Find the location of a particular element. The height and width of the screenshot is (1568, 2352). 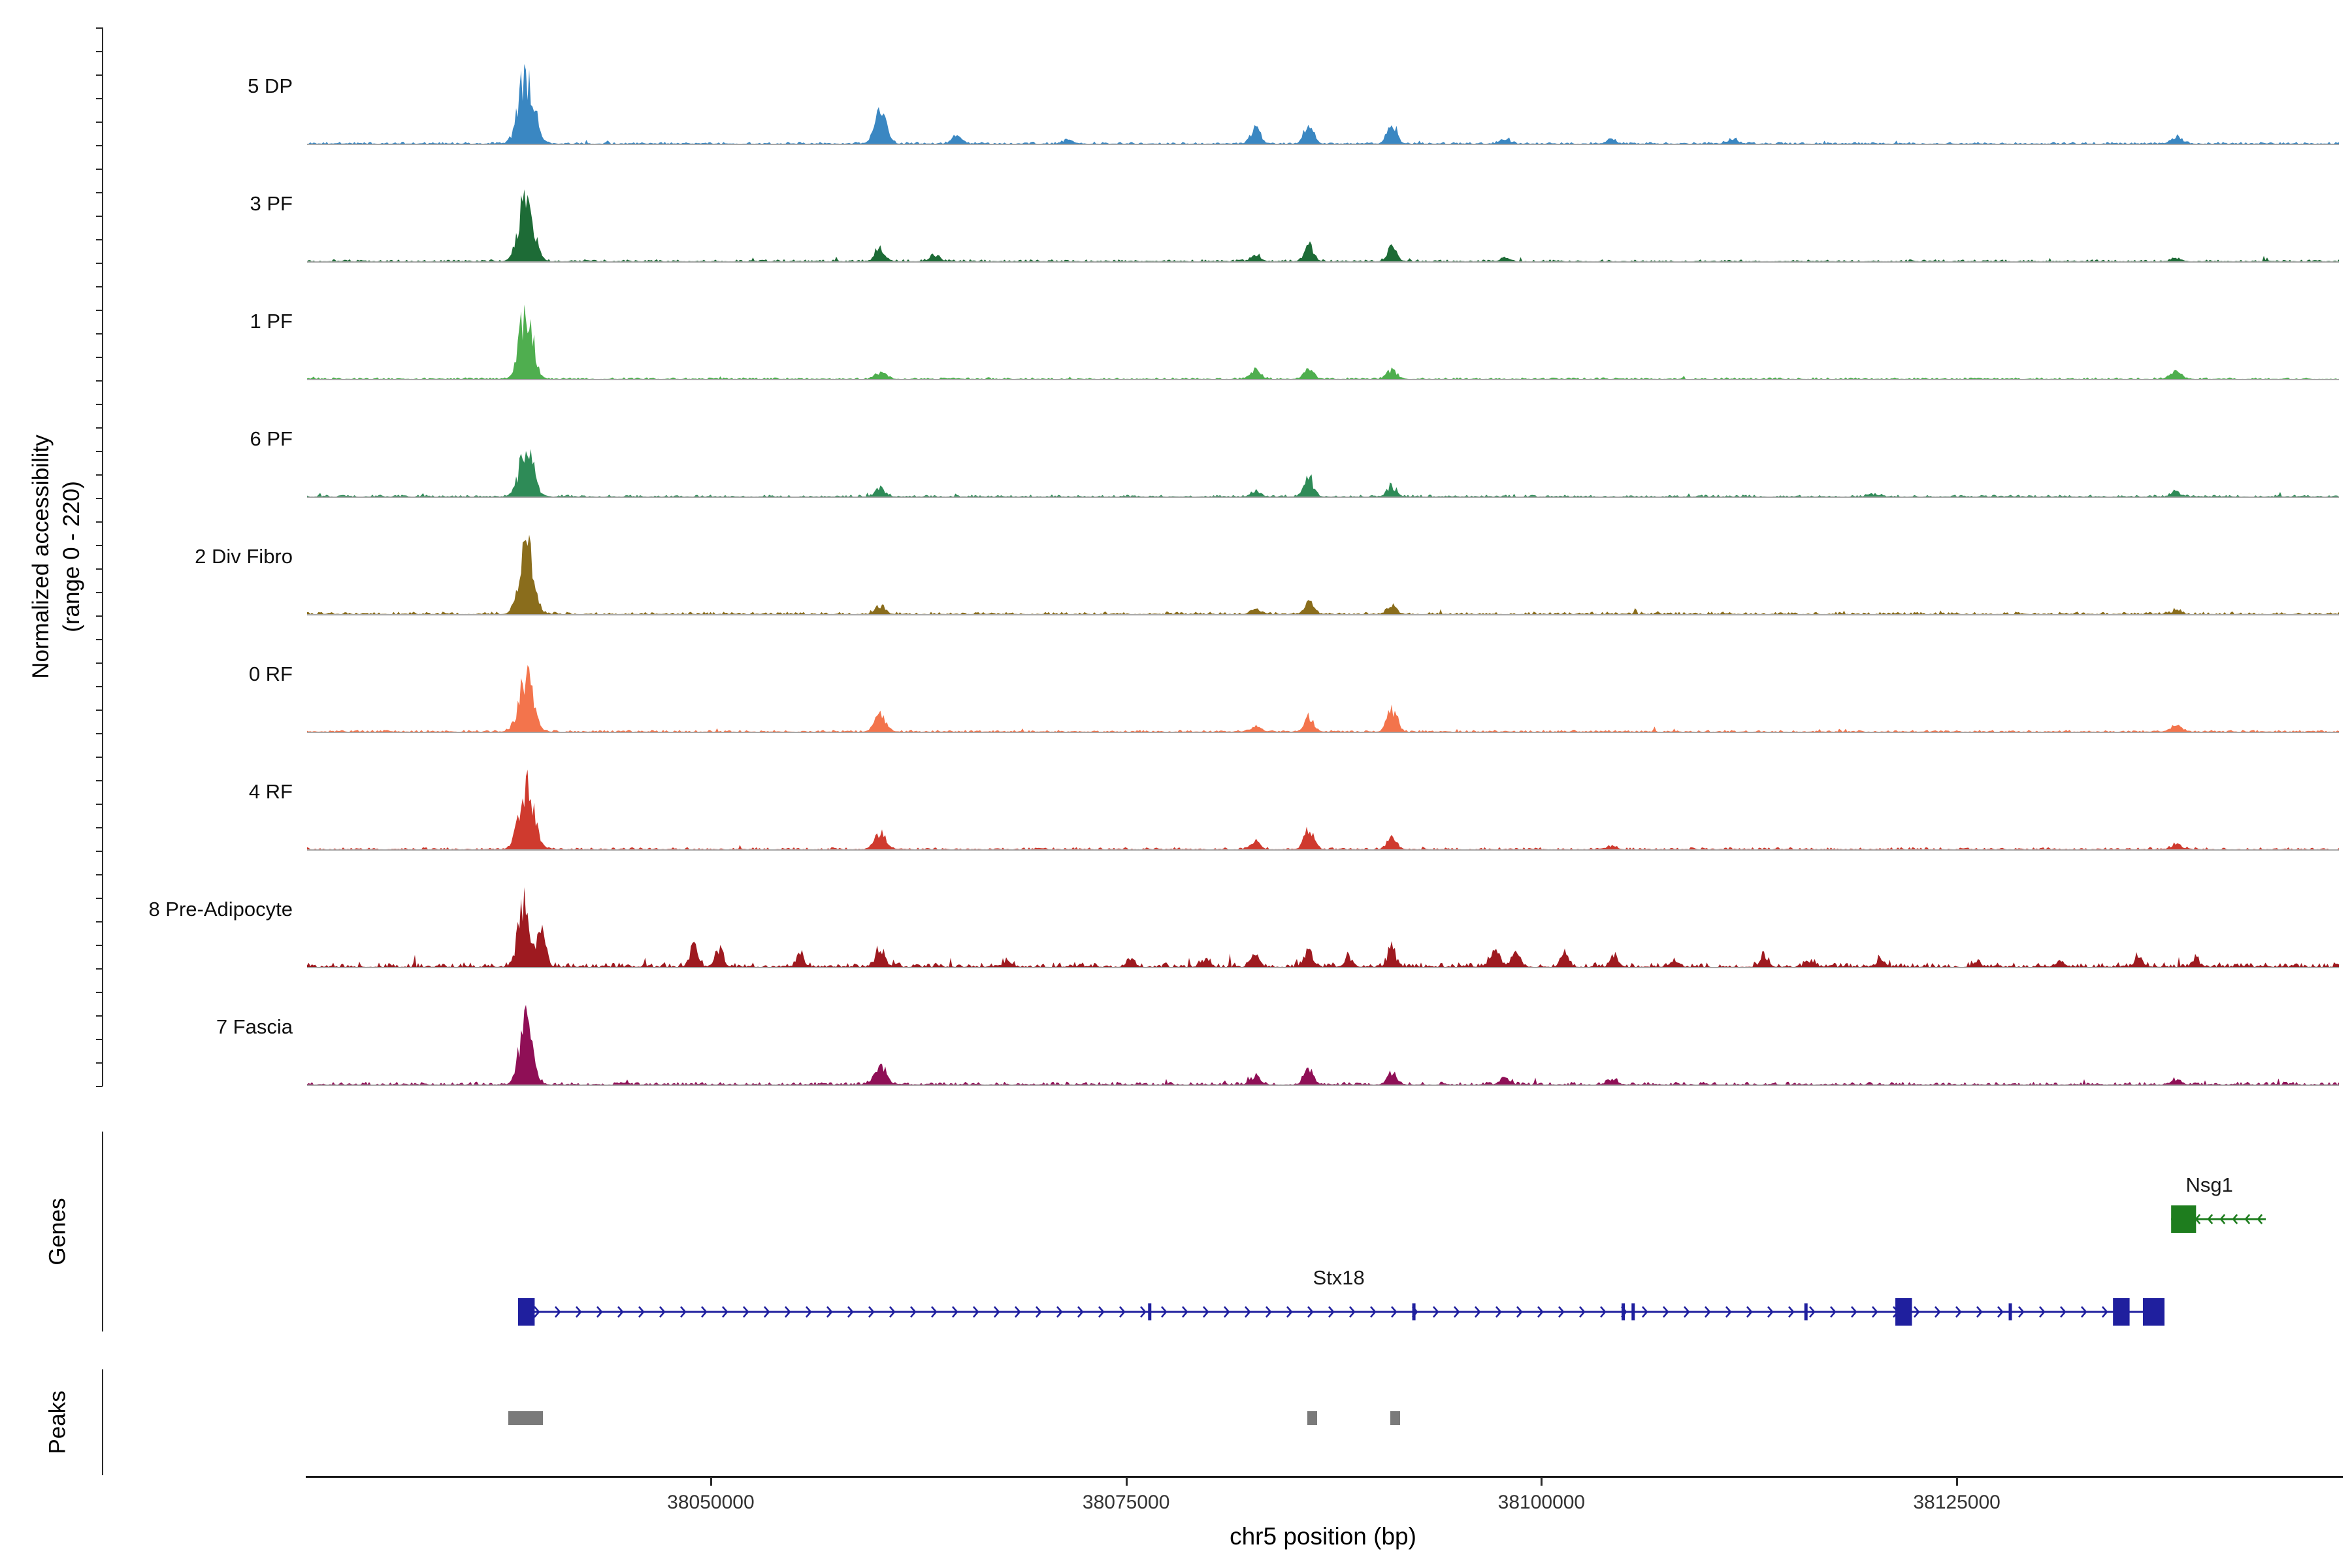

signal-track-6-pf is located at coordinates (1323, 473).